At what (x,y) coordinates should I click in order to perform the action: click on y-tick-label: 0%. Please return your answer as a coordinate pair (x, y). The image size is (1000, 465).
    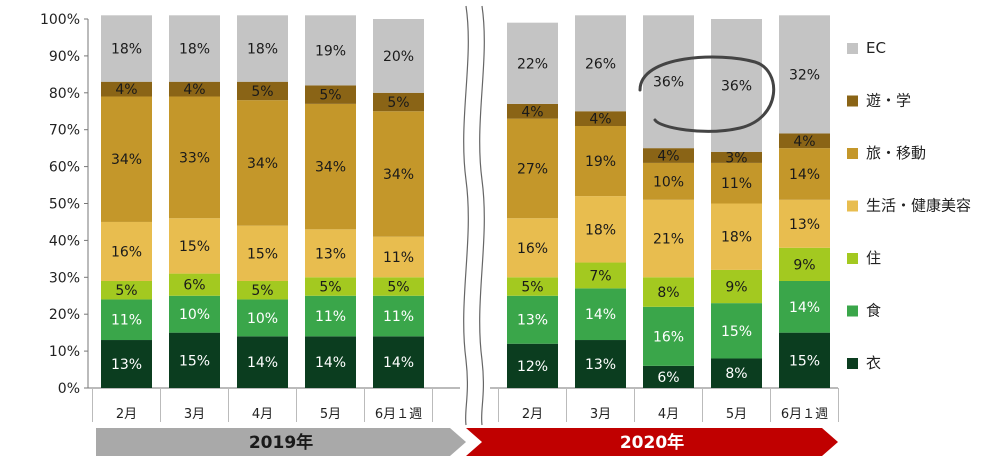
    Looking at the image, I should click on (69, 389).